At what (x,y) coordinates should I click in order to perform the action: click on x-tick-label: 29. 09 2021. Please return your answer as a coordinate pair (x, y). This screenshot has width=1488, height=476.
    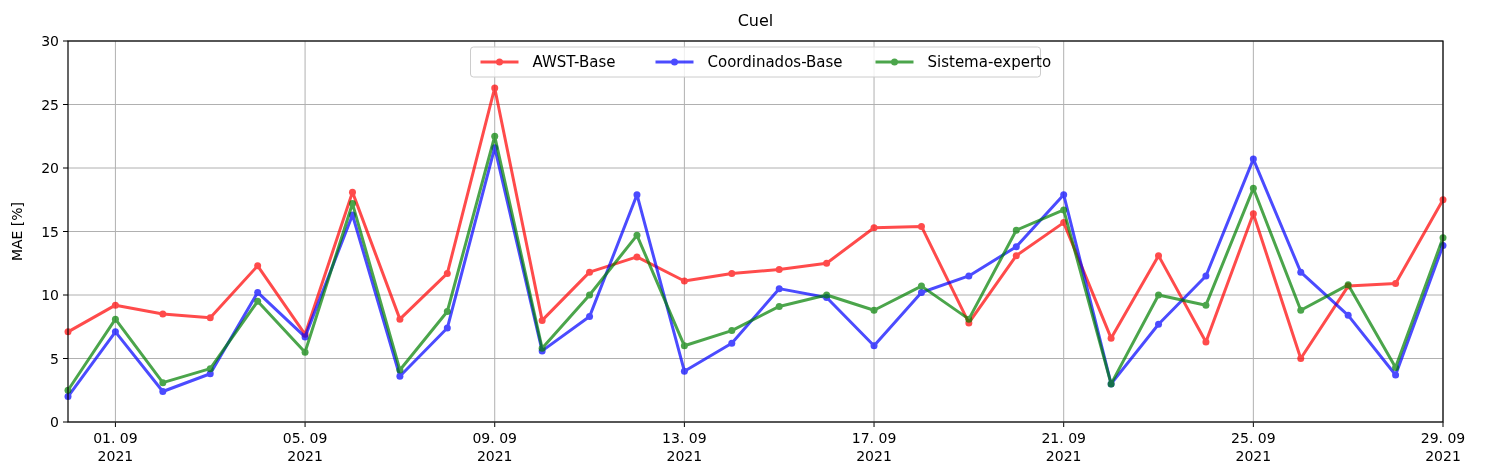
    Looking at the image, I should click on (1443, 447).